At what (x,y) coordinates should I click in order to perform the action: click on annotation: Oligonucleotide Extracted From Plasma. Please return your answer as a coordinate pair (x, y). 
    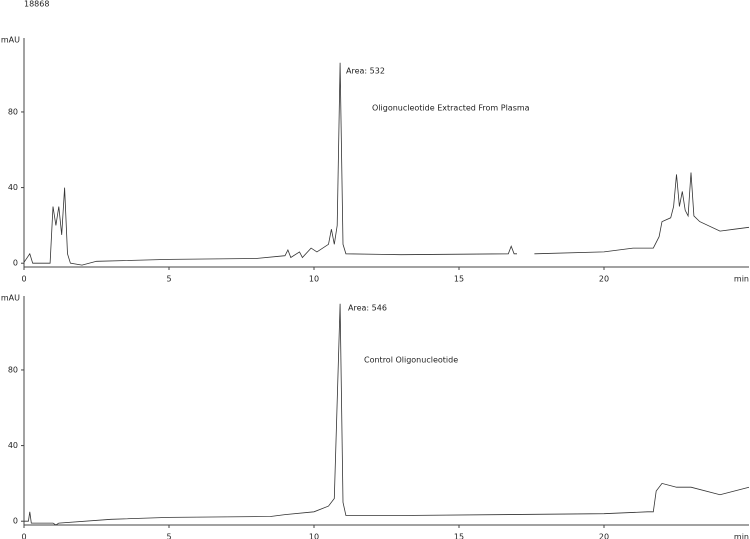
    Looking at the image, I should click on (451, 108).